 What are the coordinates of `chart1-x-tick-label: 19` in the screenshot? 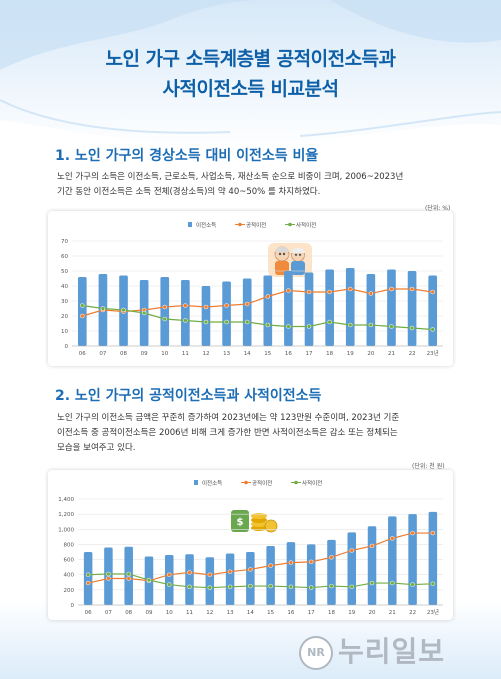 It's located at (350, 354).